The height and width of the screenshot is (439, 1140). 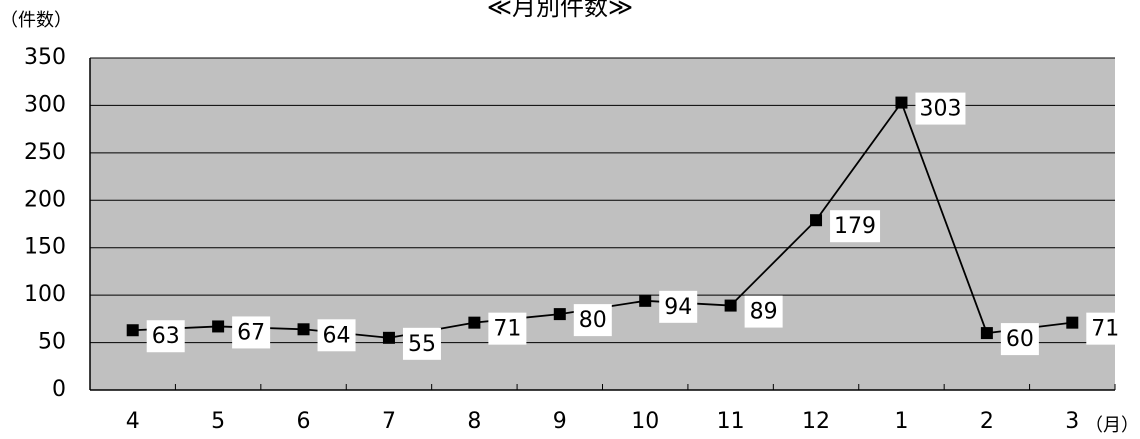 What do you see at coordinates (45, 57) in the screenshot?
I see `y-tick-label-350: 350` at bounding box center [45, 57].